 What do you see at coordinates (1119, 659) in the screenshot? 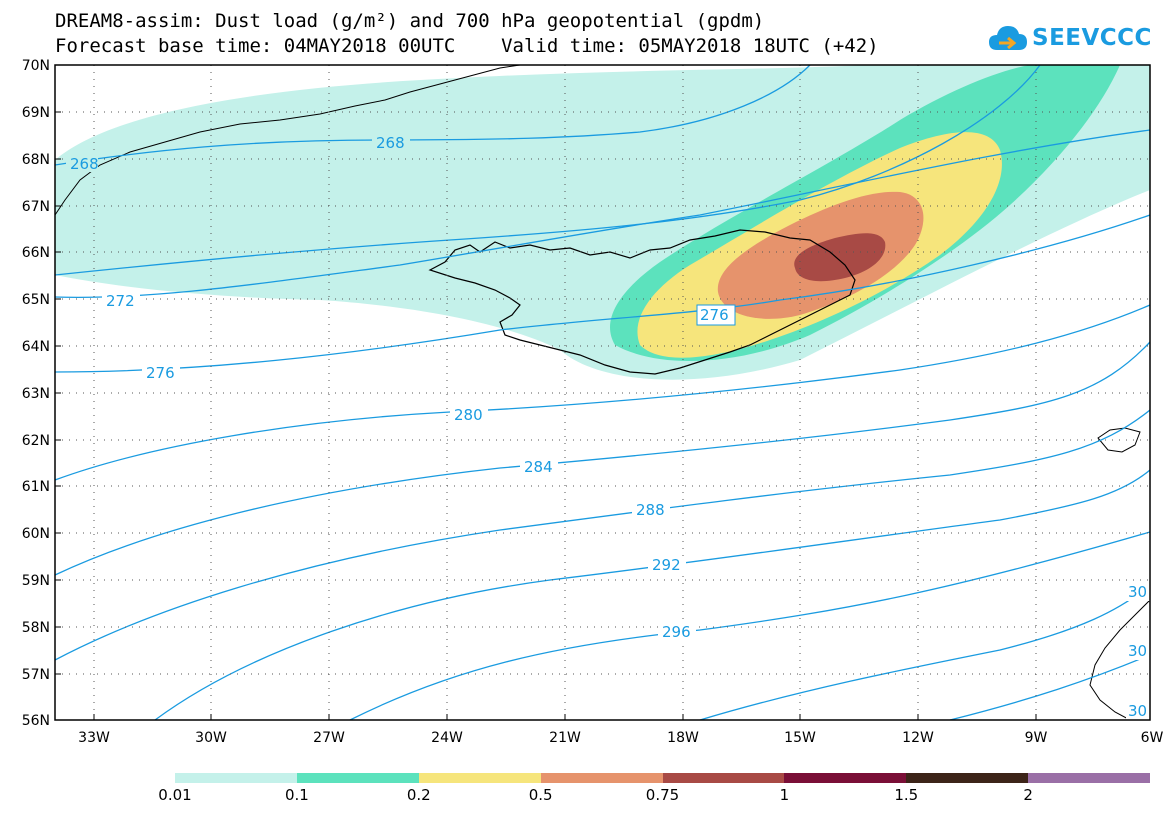
I see `scotland-coast` at bounding box center [1119, 659].